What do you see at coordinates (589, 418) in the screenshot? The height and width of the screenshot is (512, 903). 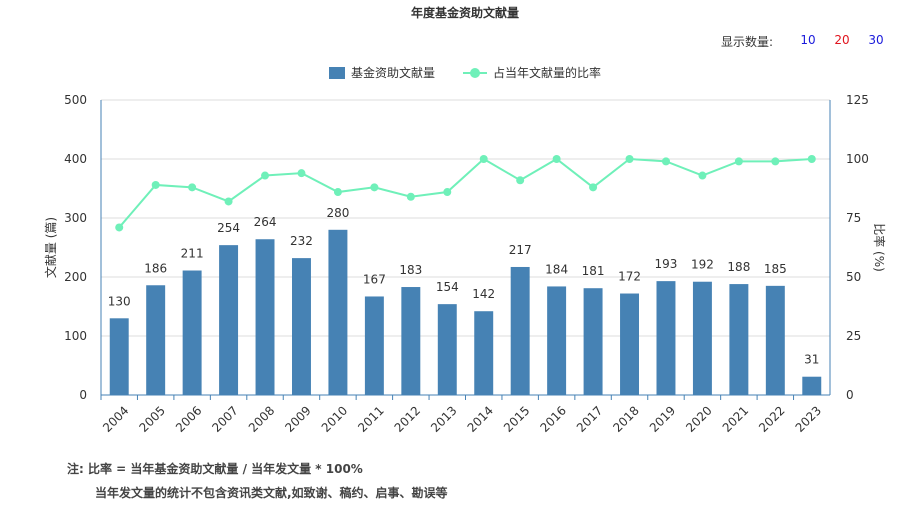 I see `x-tick-label: 2017` at bounding box center [589, 418].